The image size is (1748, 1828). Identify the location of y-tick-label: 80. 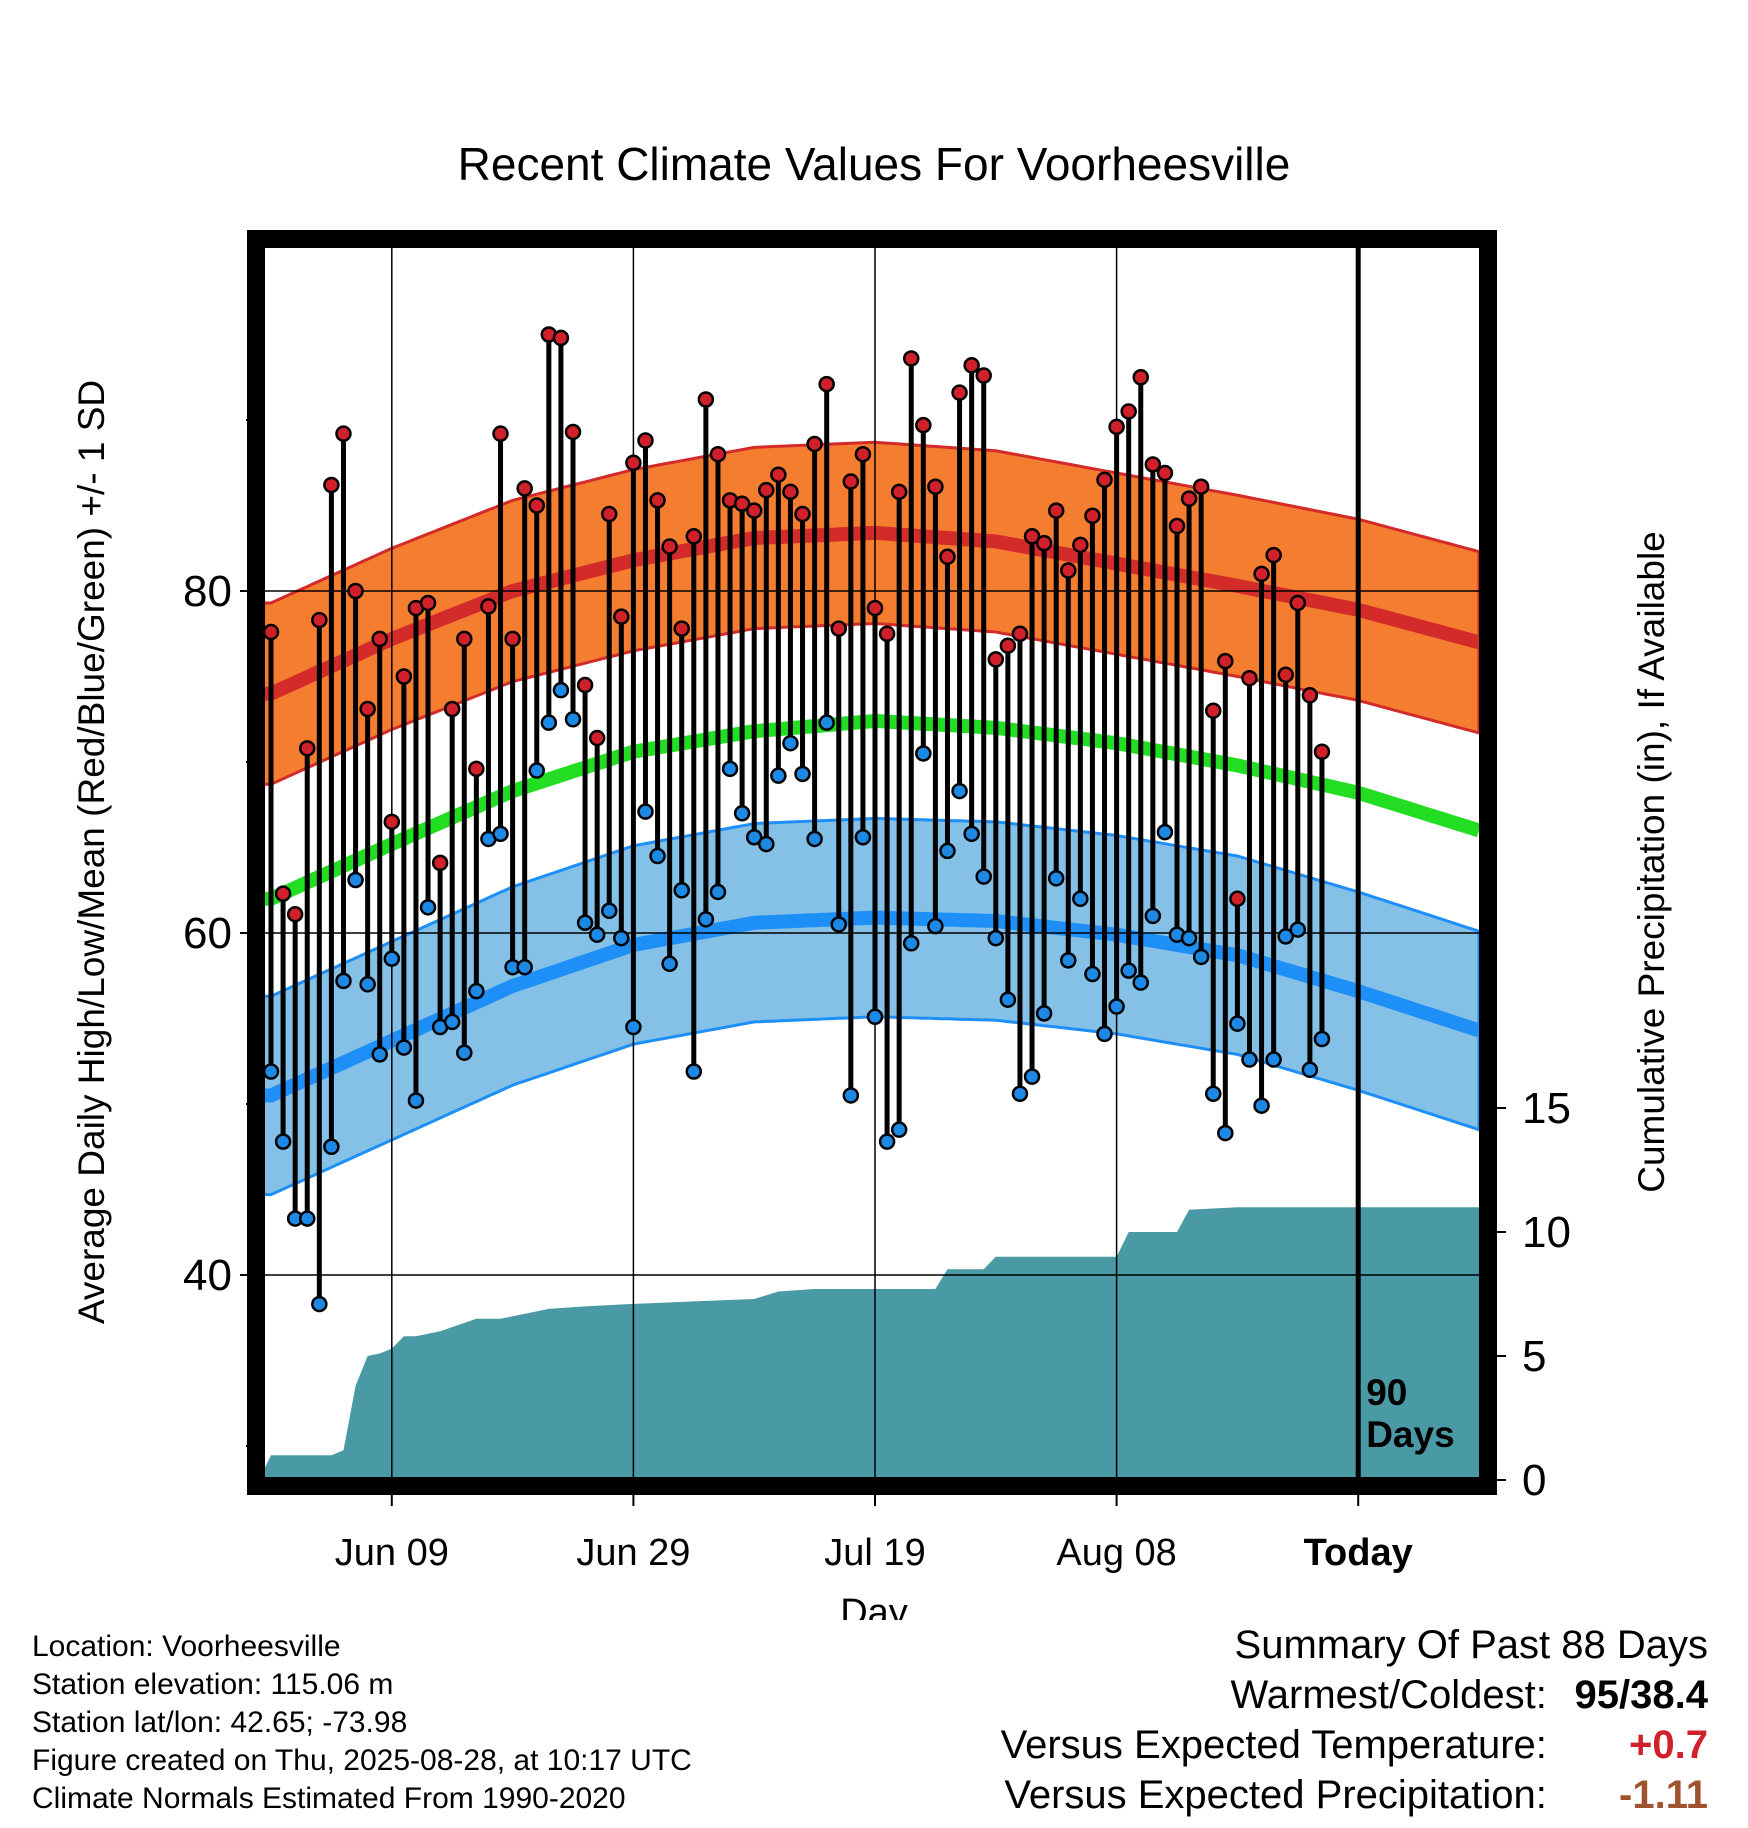
(207, 591).